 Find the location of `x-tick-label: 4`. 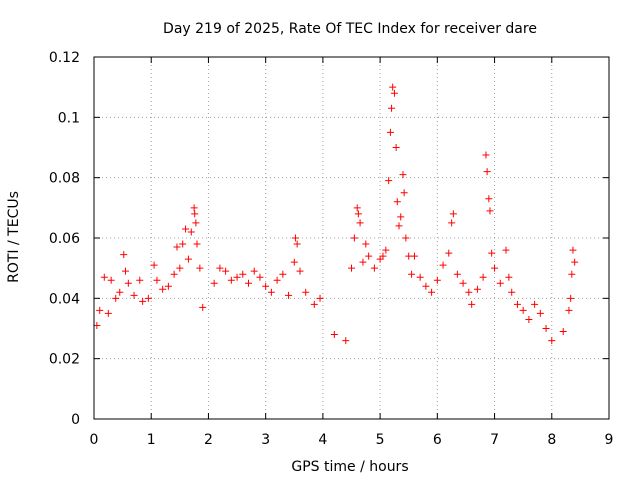

x-tick-label: 4 is located at coordinates (322, 440).